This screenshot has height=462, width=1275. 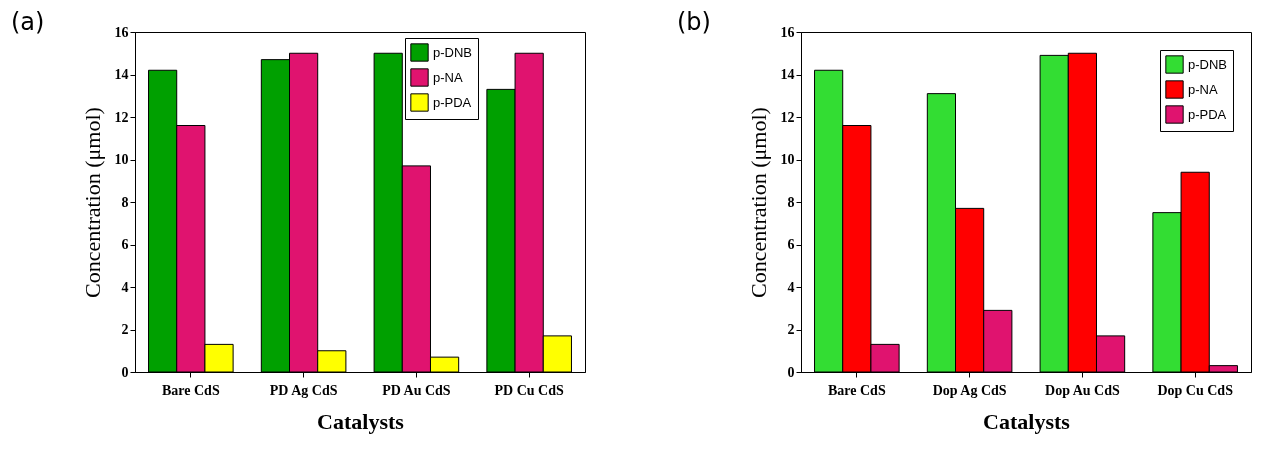 What do you see at coordinates (303, 390) in the screenshot?
I see `x-tick-label: PD Ag CdS` at bounding box center [303, 390].